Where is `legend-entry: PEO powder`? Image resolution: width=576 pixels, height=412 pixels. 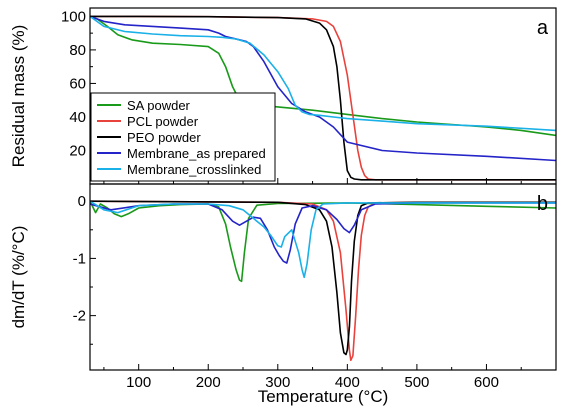
legend-entry: PEO powder is located at coordinates (164, 137).